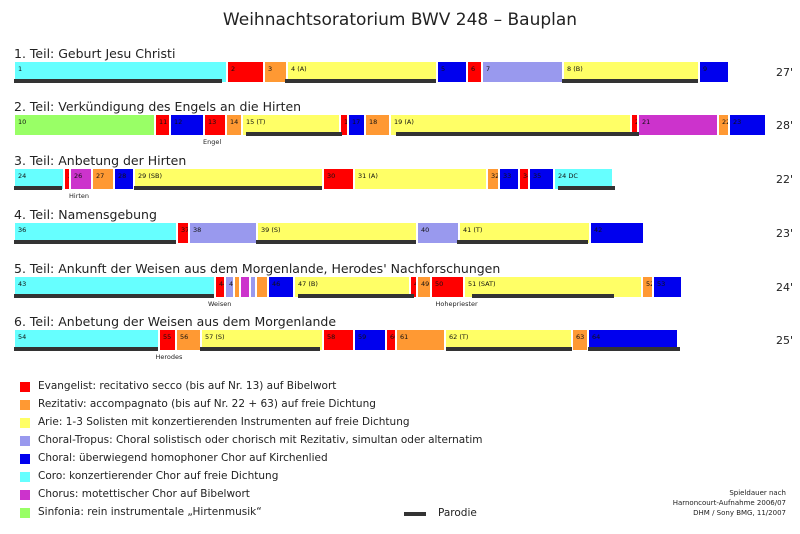 The height and width of the screenshot is (534, 800). Describe the element at coordinates (747, 125) in the screenshot. I see `movement-block: 23` at that location.